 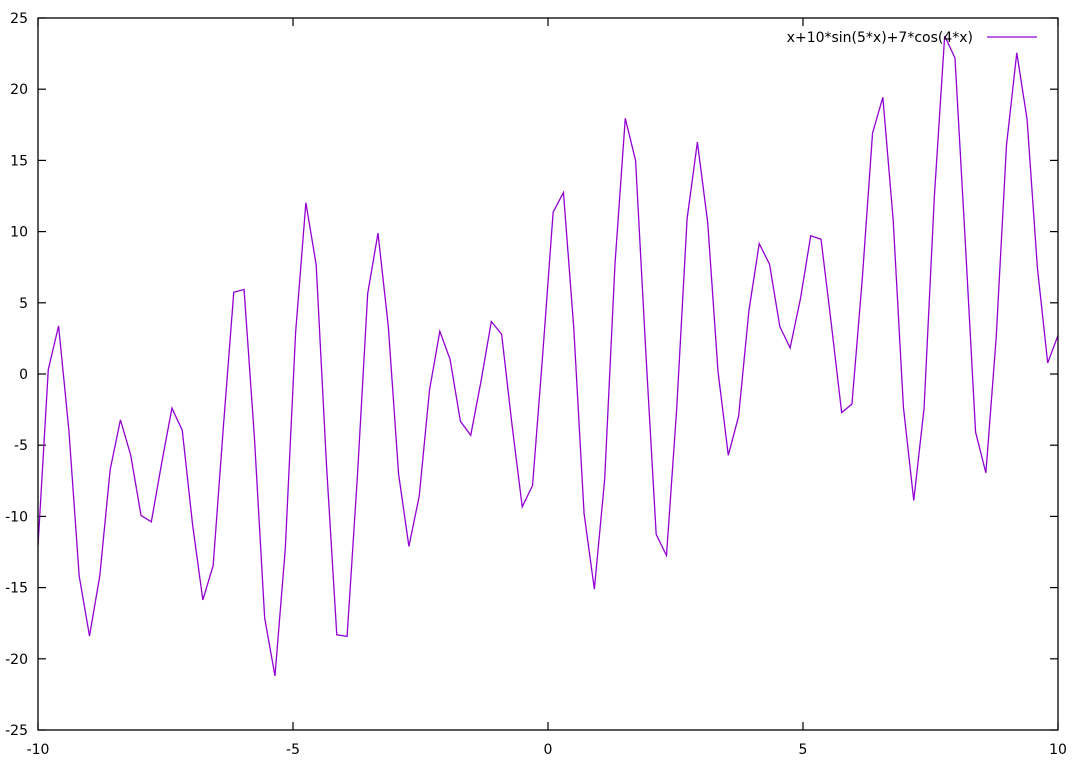 What do you see at coordinates (19, 90) in the screenshot?
I see `y-tick-label: 20` at bounding box center [19, 90].